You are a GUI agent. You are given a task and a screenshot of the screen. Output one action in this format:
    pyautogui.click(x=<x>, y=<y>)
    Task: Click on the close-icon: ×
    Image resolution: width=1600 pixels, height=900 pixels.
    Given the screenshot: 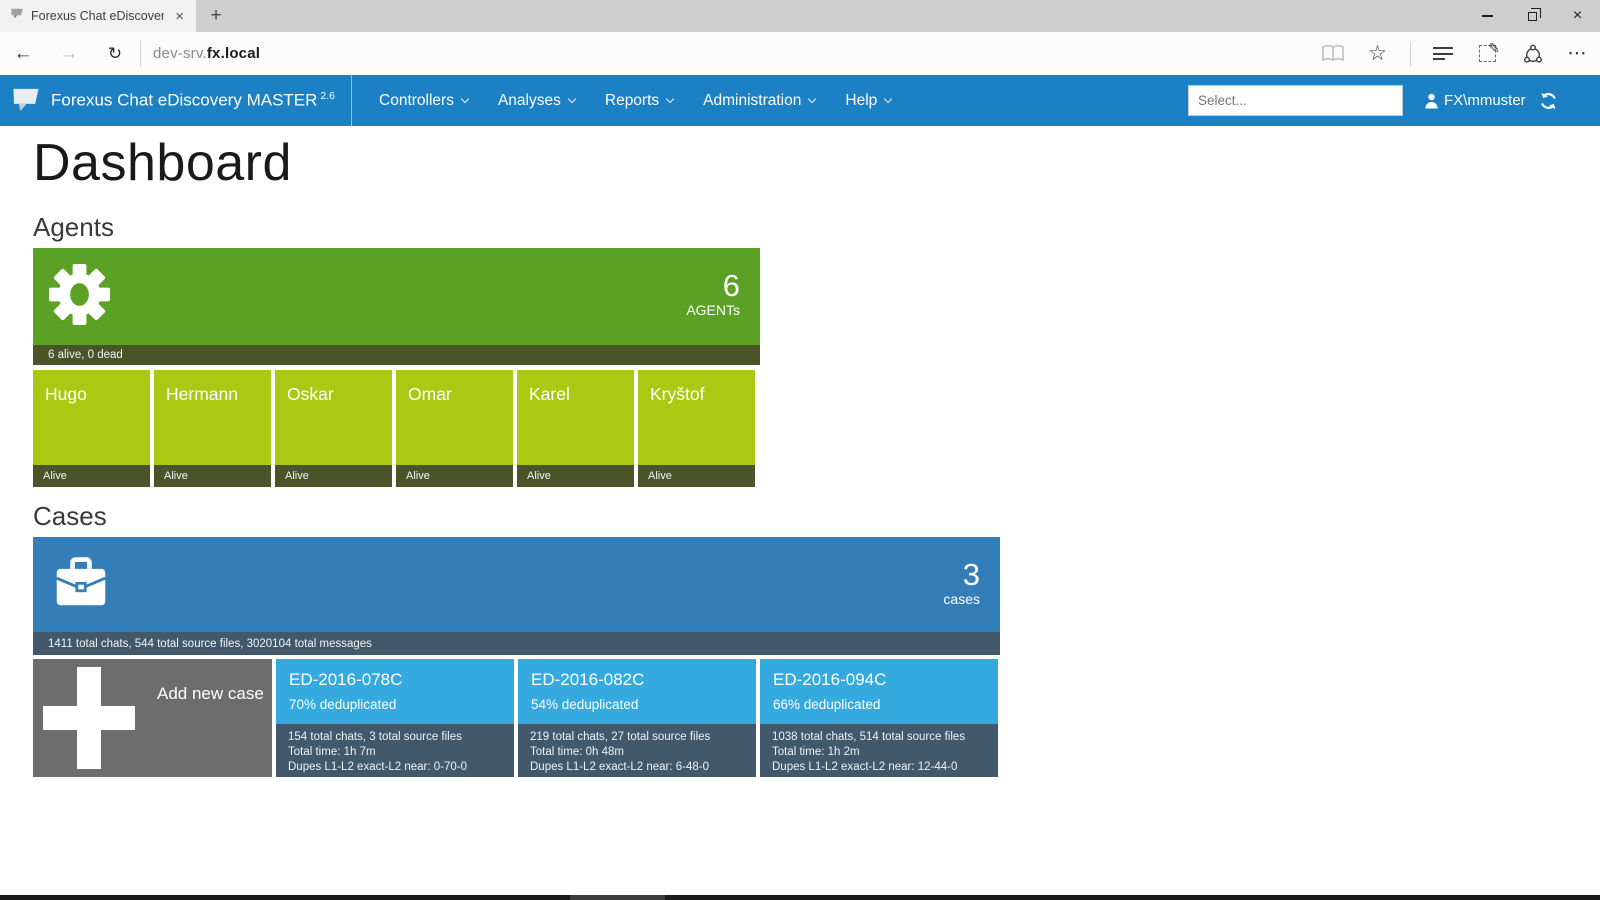 What is the action you would take?
    pyautogui.click(x=1577, y=15)
    